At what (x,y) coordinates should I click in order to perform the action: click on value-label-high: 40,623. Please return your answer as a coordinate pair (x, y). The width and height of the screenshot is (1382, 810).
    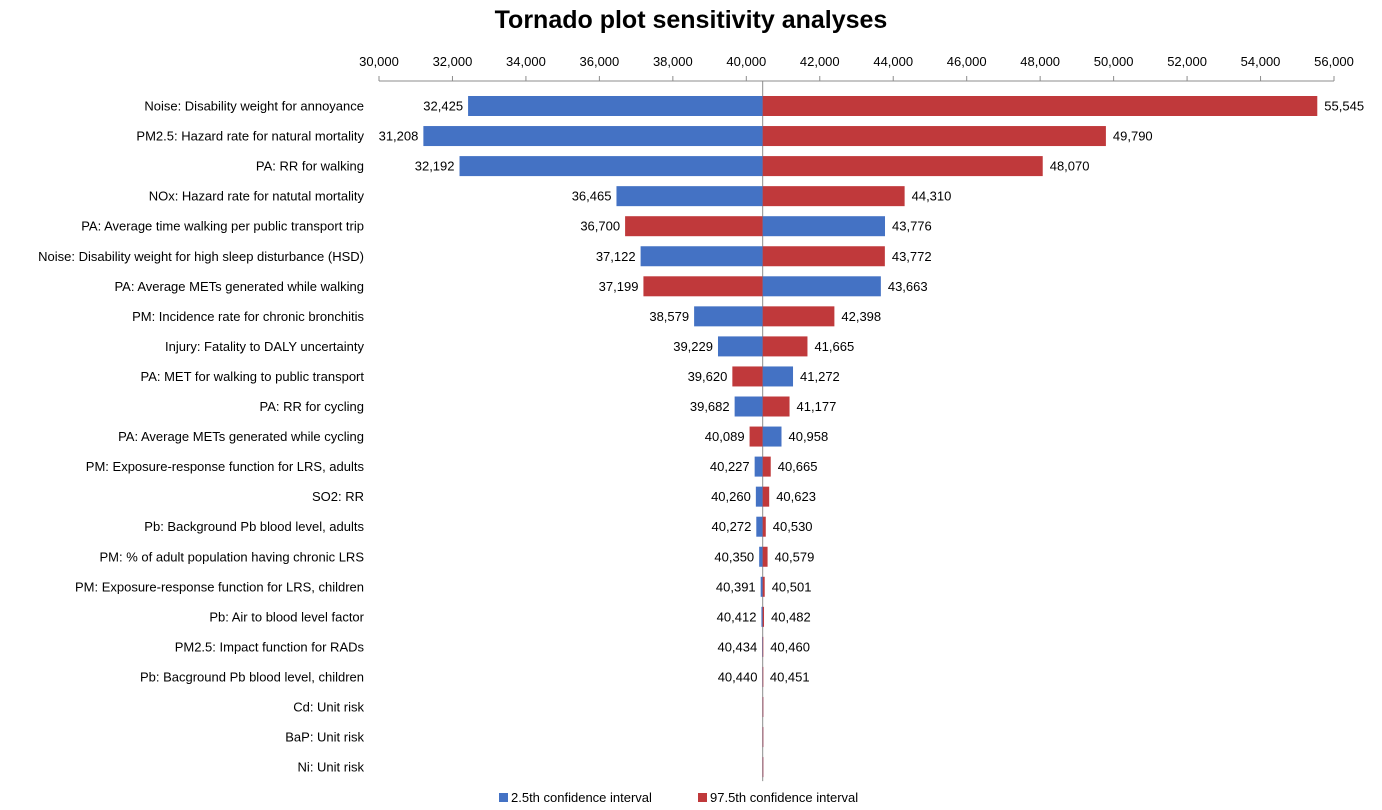
    Looking at the image, I should click on (796, 496).